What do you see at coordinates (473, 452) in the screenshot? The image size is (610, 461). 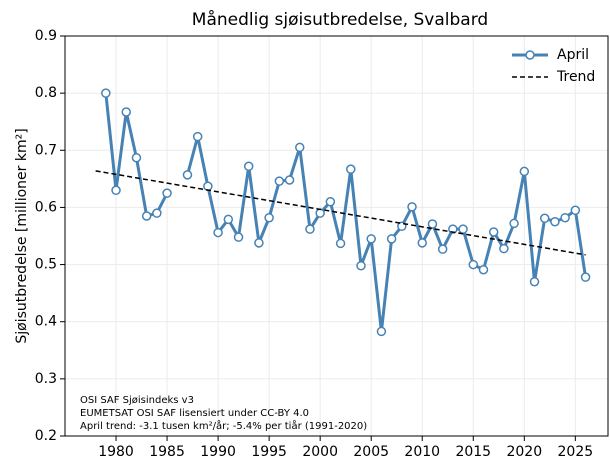 I see `x-tick-label: 2015` at bounding box center [473, 452].